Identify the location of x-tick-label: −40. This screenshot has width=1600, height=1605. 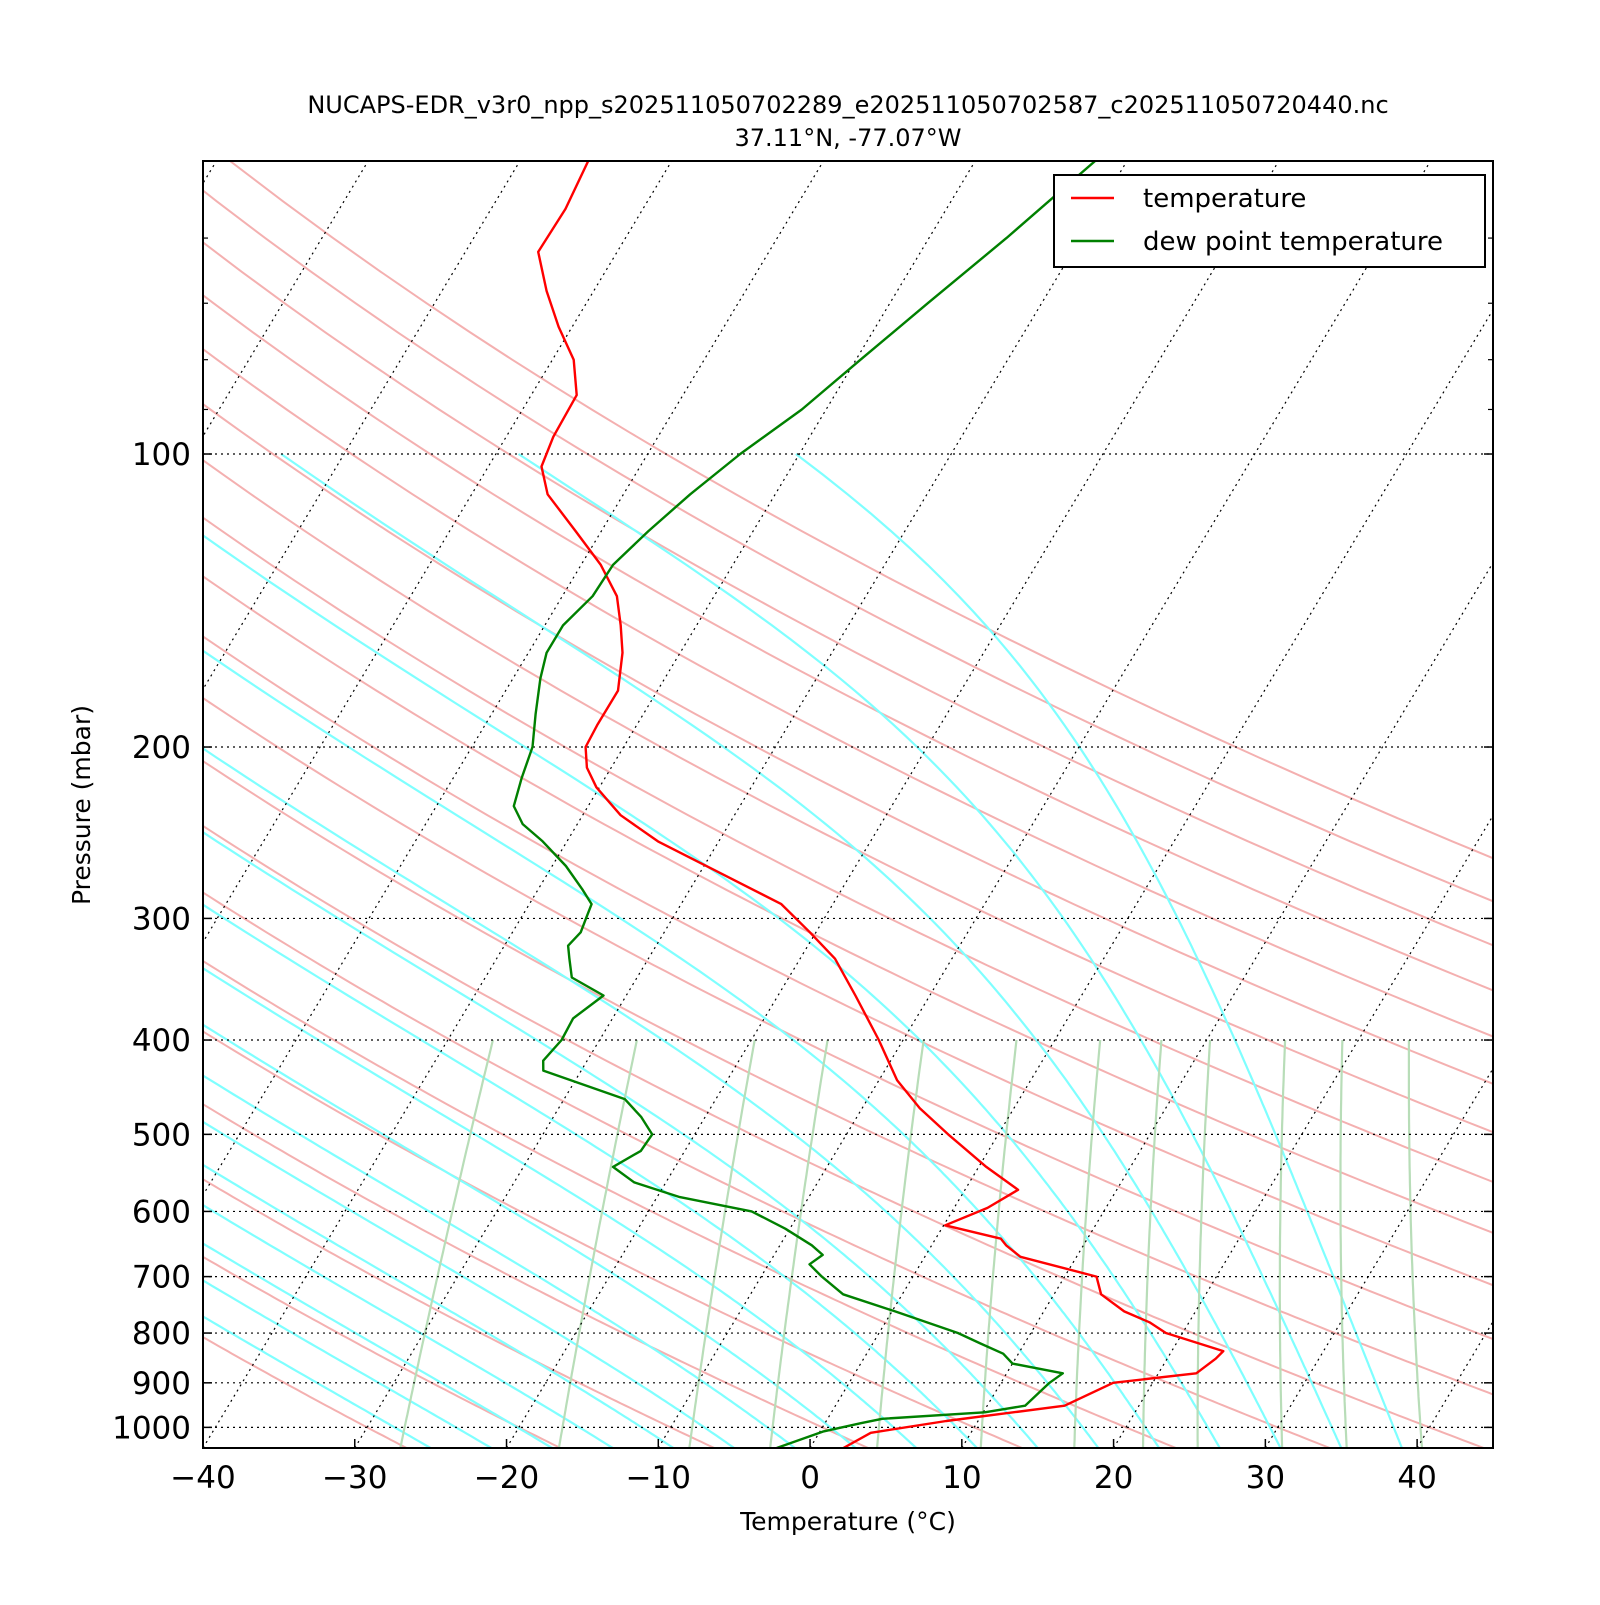
(202, 1478).